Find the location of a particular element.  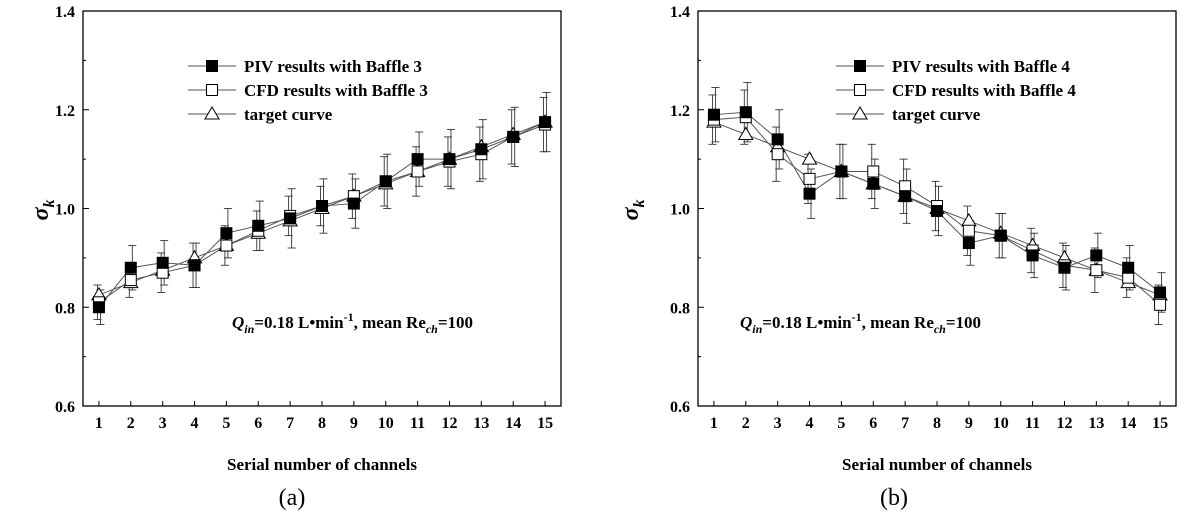

flow-annotation: Qin=0.18 L•min-1, mean Rech=100 is located at coordinates (860, 323).